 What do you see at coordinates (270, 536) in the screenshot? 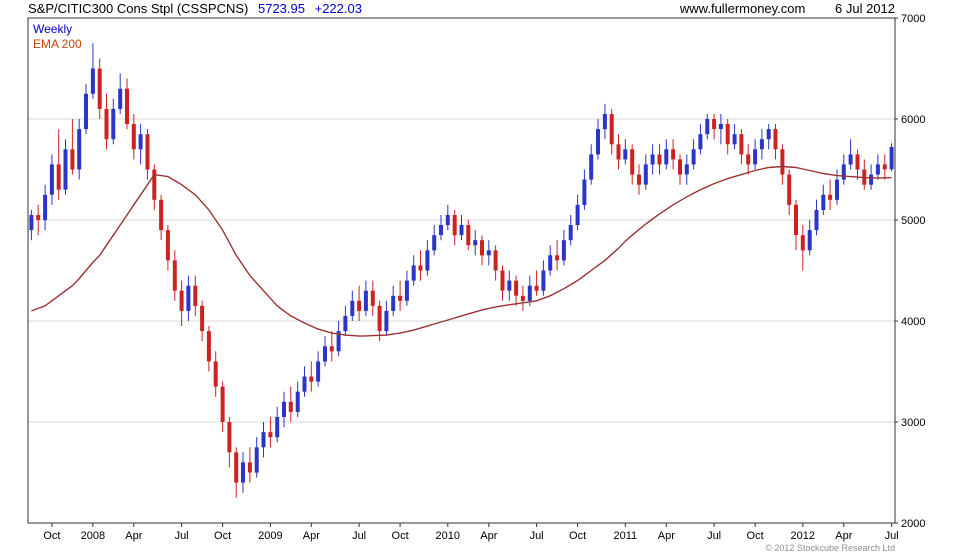
I see `svg-text: 2009` at bounding box center [270, 536].